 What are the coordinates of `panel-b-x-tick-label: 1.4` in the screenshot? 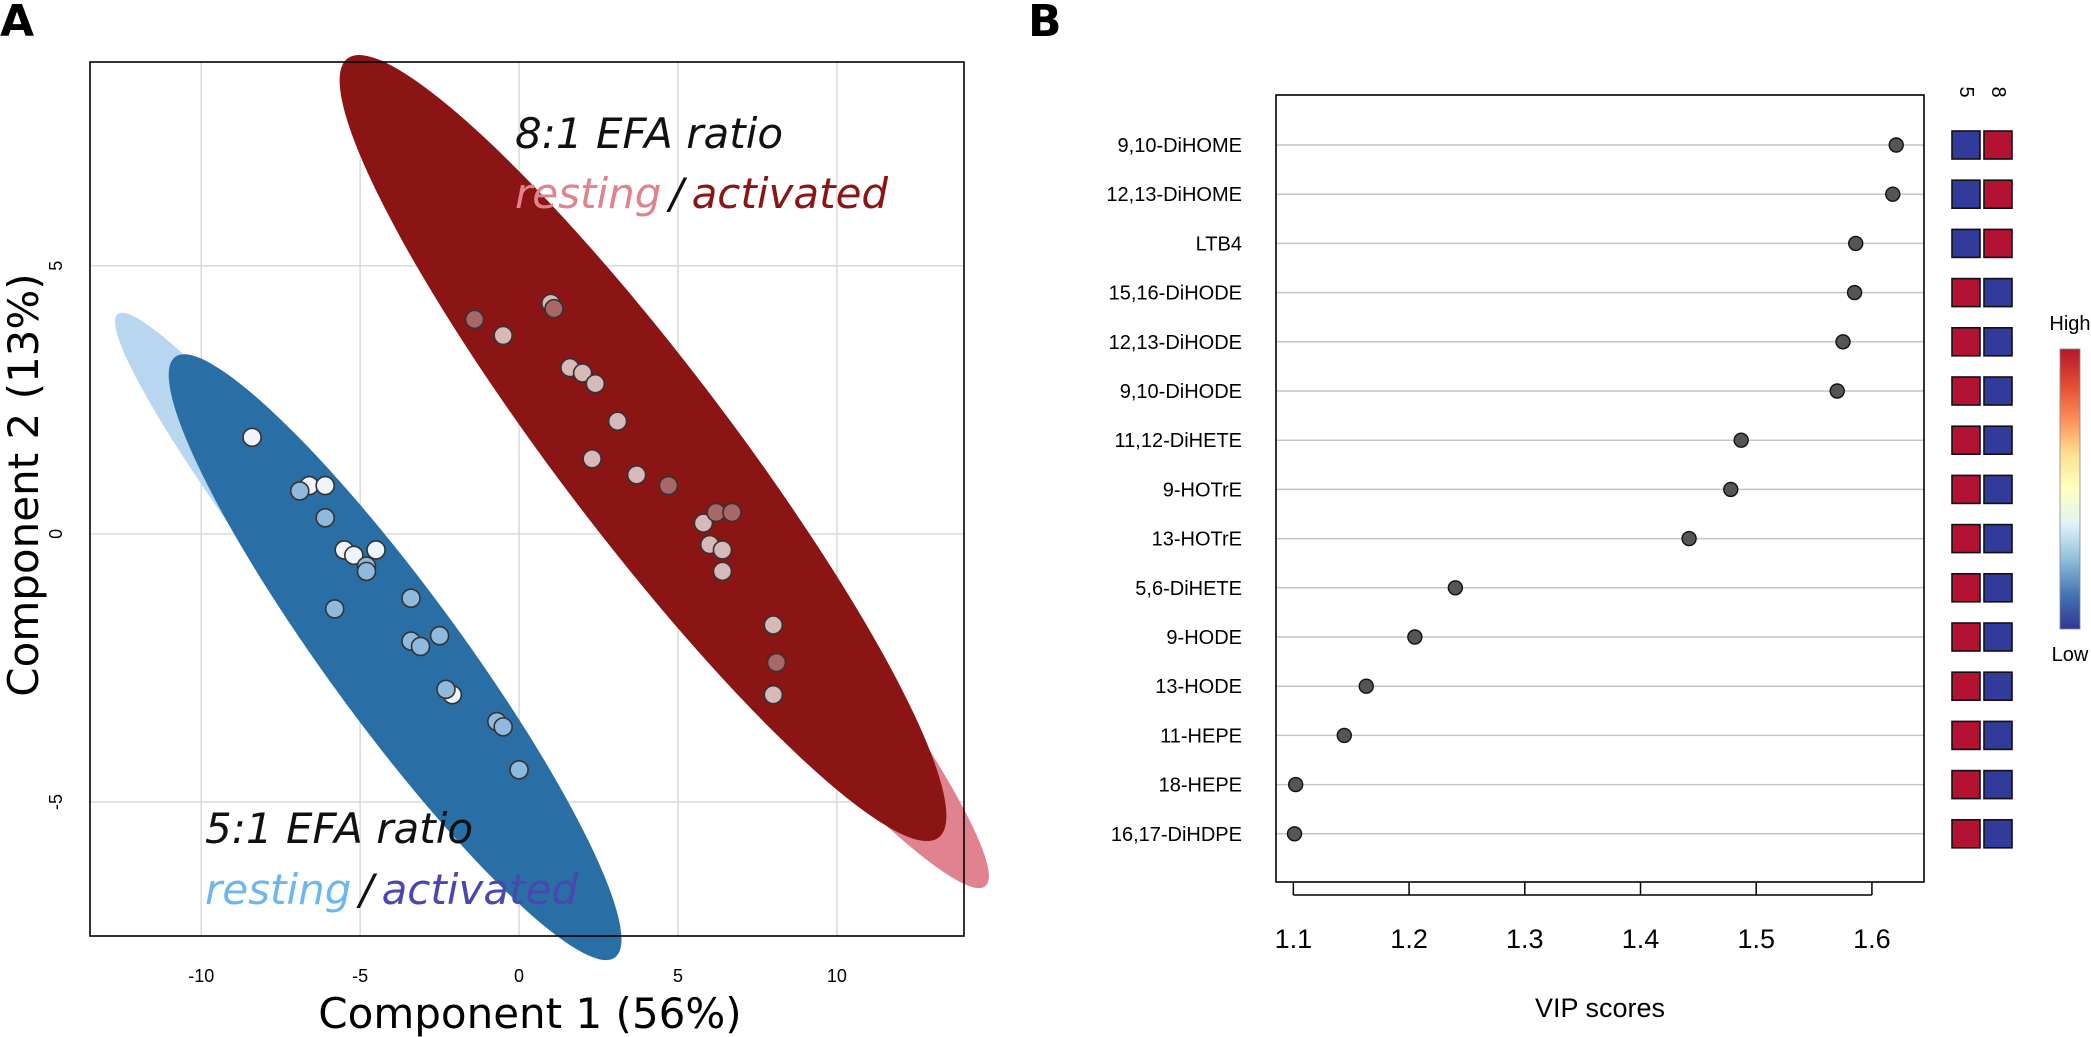 It's located at (1641, 939).